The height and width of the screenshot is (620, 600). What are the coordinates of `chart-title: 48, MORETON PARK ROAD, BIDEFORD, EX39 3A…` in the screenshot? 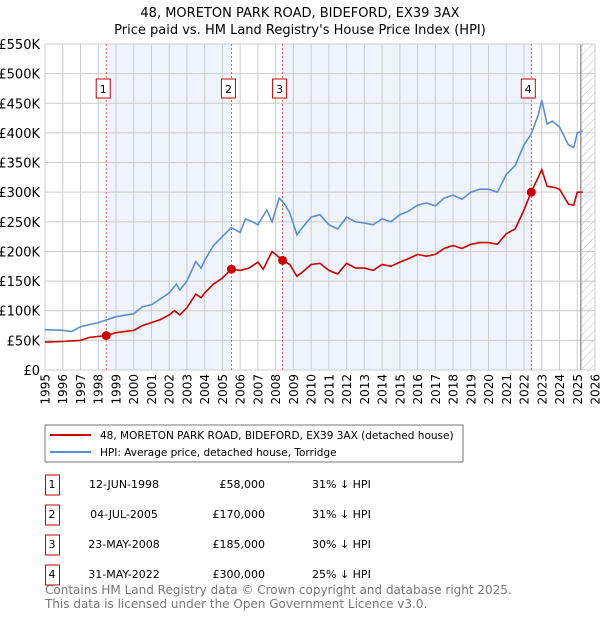 It's located at (299, 13).